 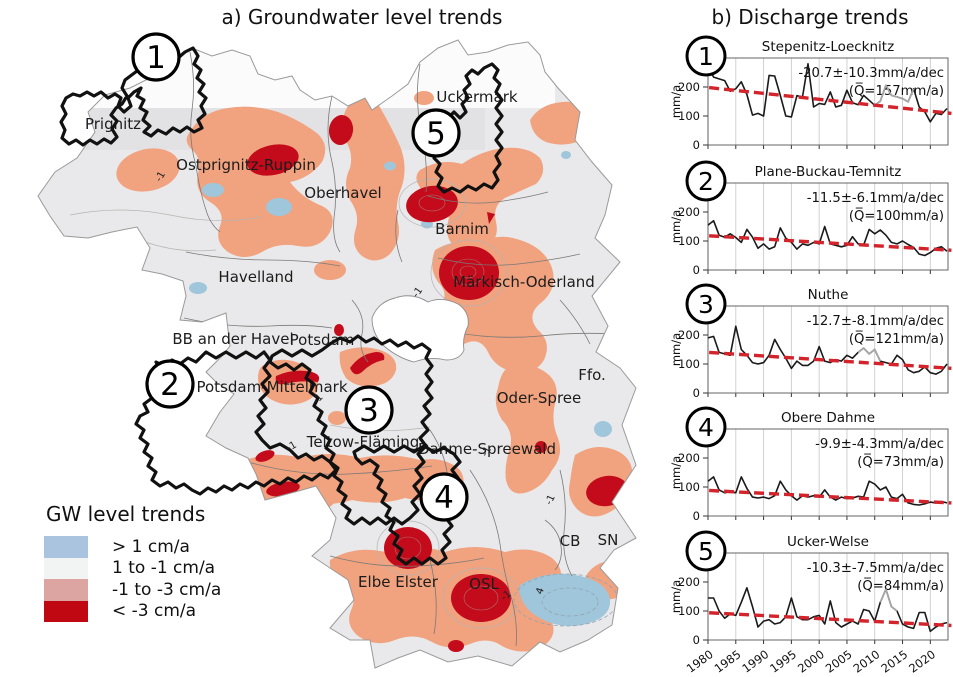 What do you see at coordinates (255, 277) in the screenshot?
I see `district-label: Havelland` at bounding box center [255, 277].